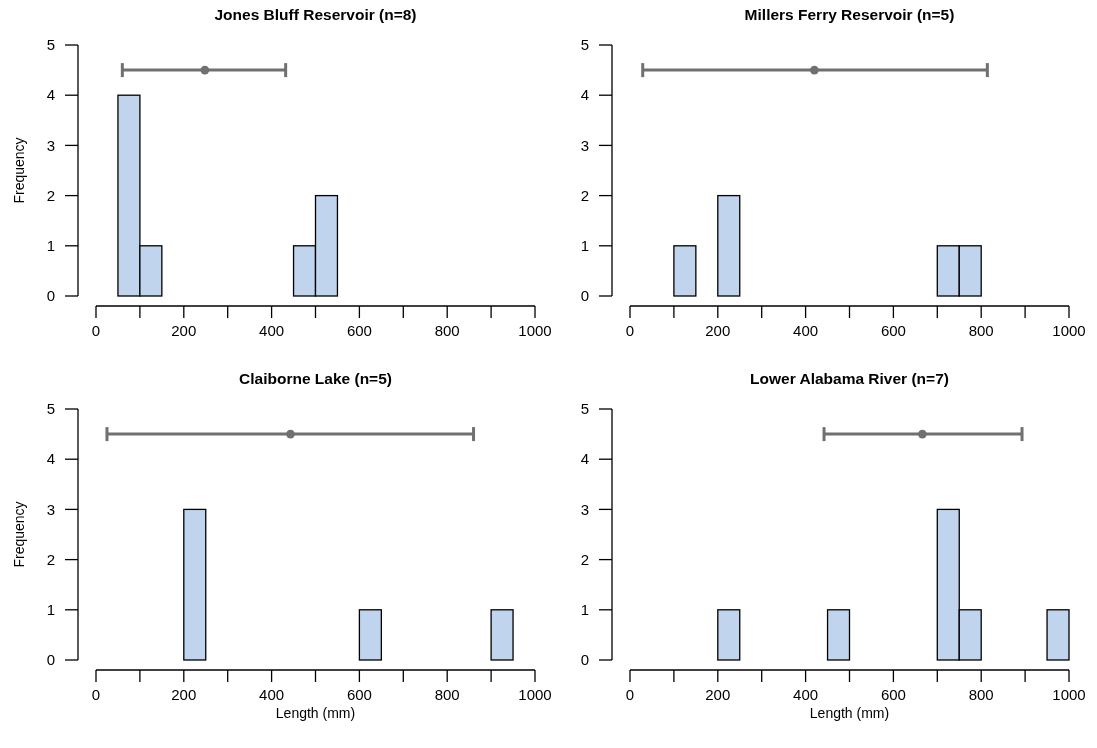 The height and width of the screenshot is (748, 1097). I want to click on chart-title: Claiborne Lake (n=5), so click(315, 378).